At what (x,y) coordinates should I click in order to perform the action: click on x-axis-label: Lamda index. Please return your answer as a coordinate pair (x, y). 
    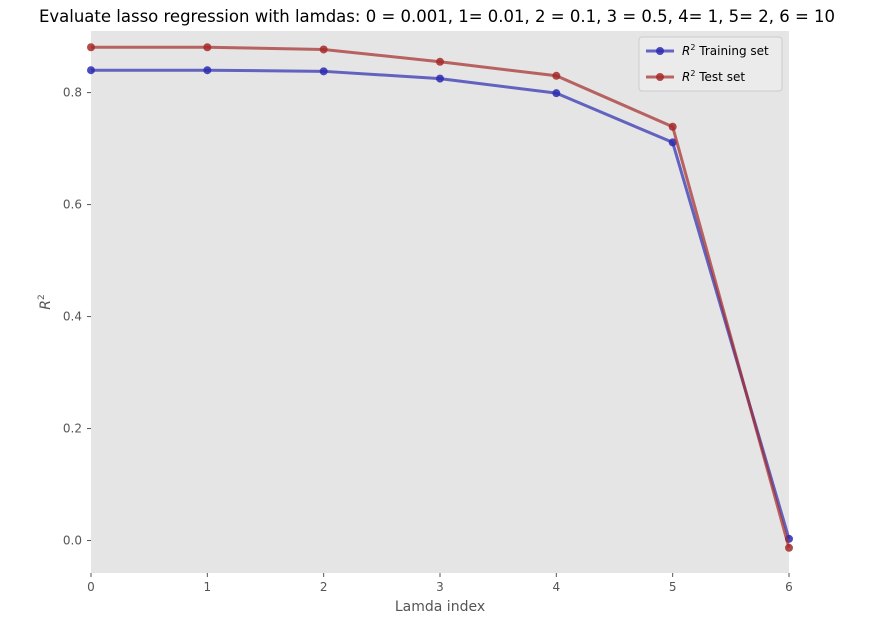
    Looking at the image, I should click on (440, 607).